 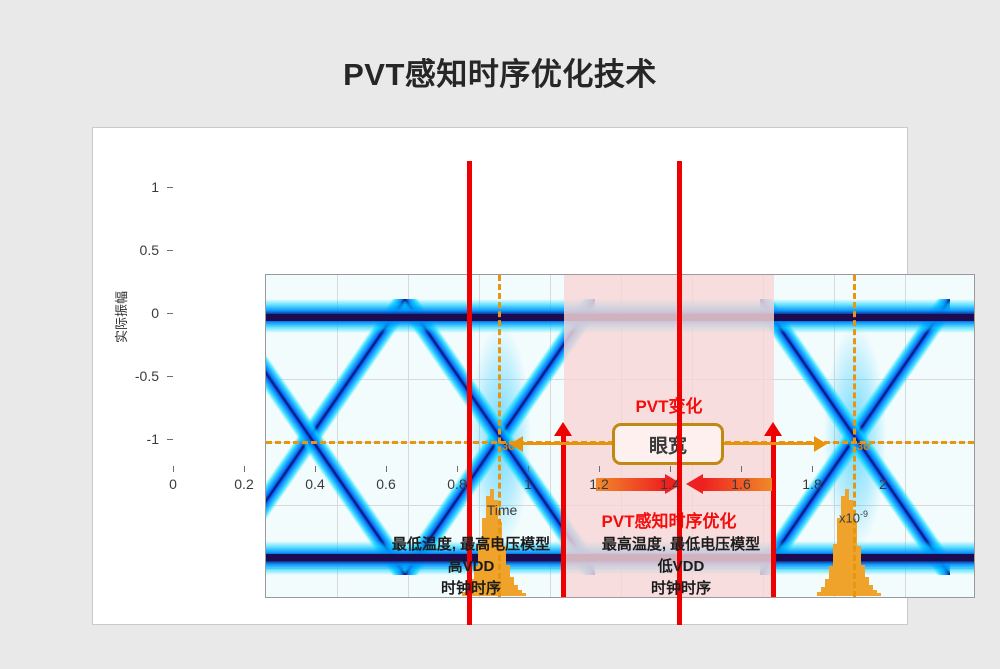 I want to click on caption-left: 最低温度, 最高电压模型 高VDD 时钟时序, so click(x=471, y=567).